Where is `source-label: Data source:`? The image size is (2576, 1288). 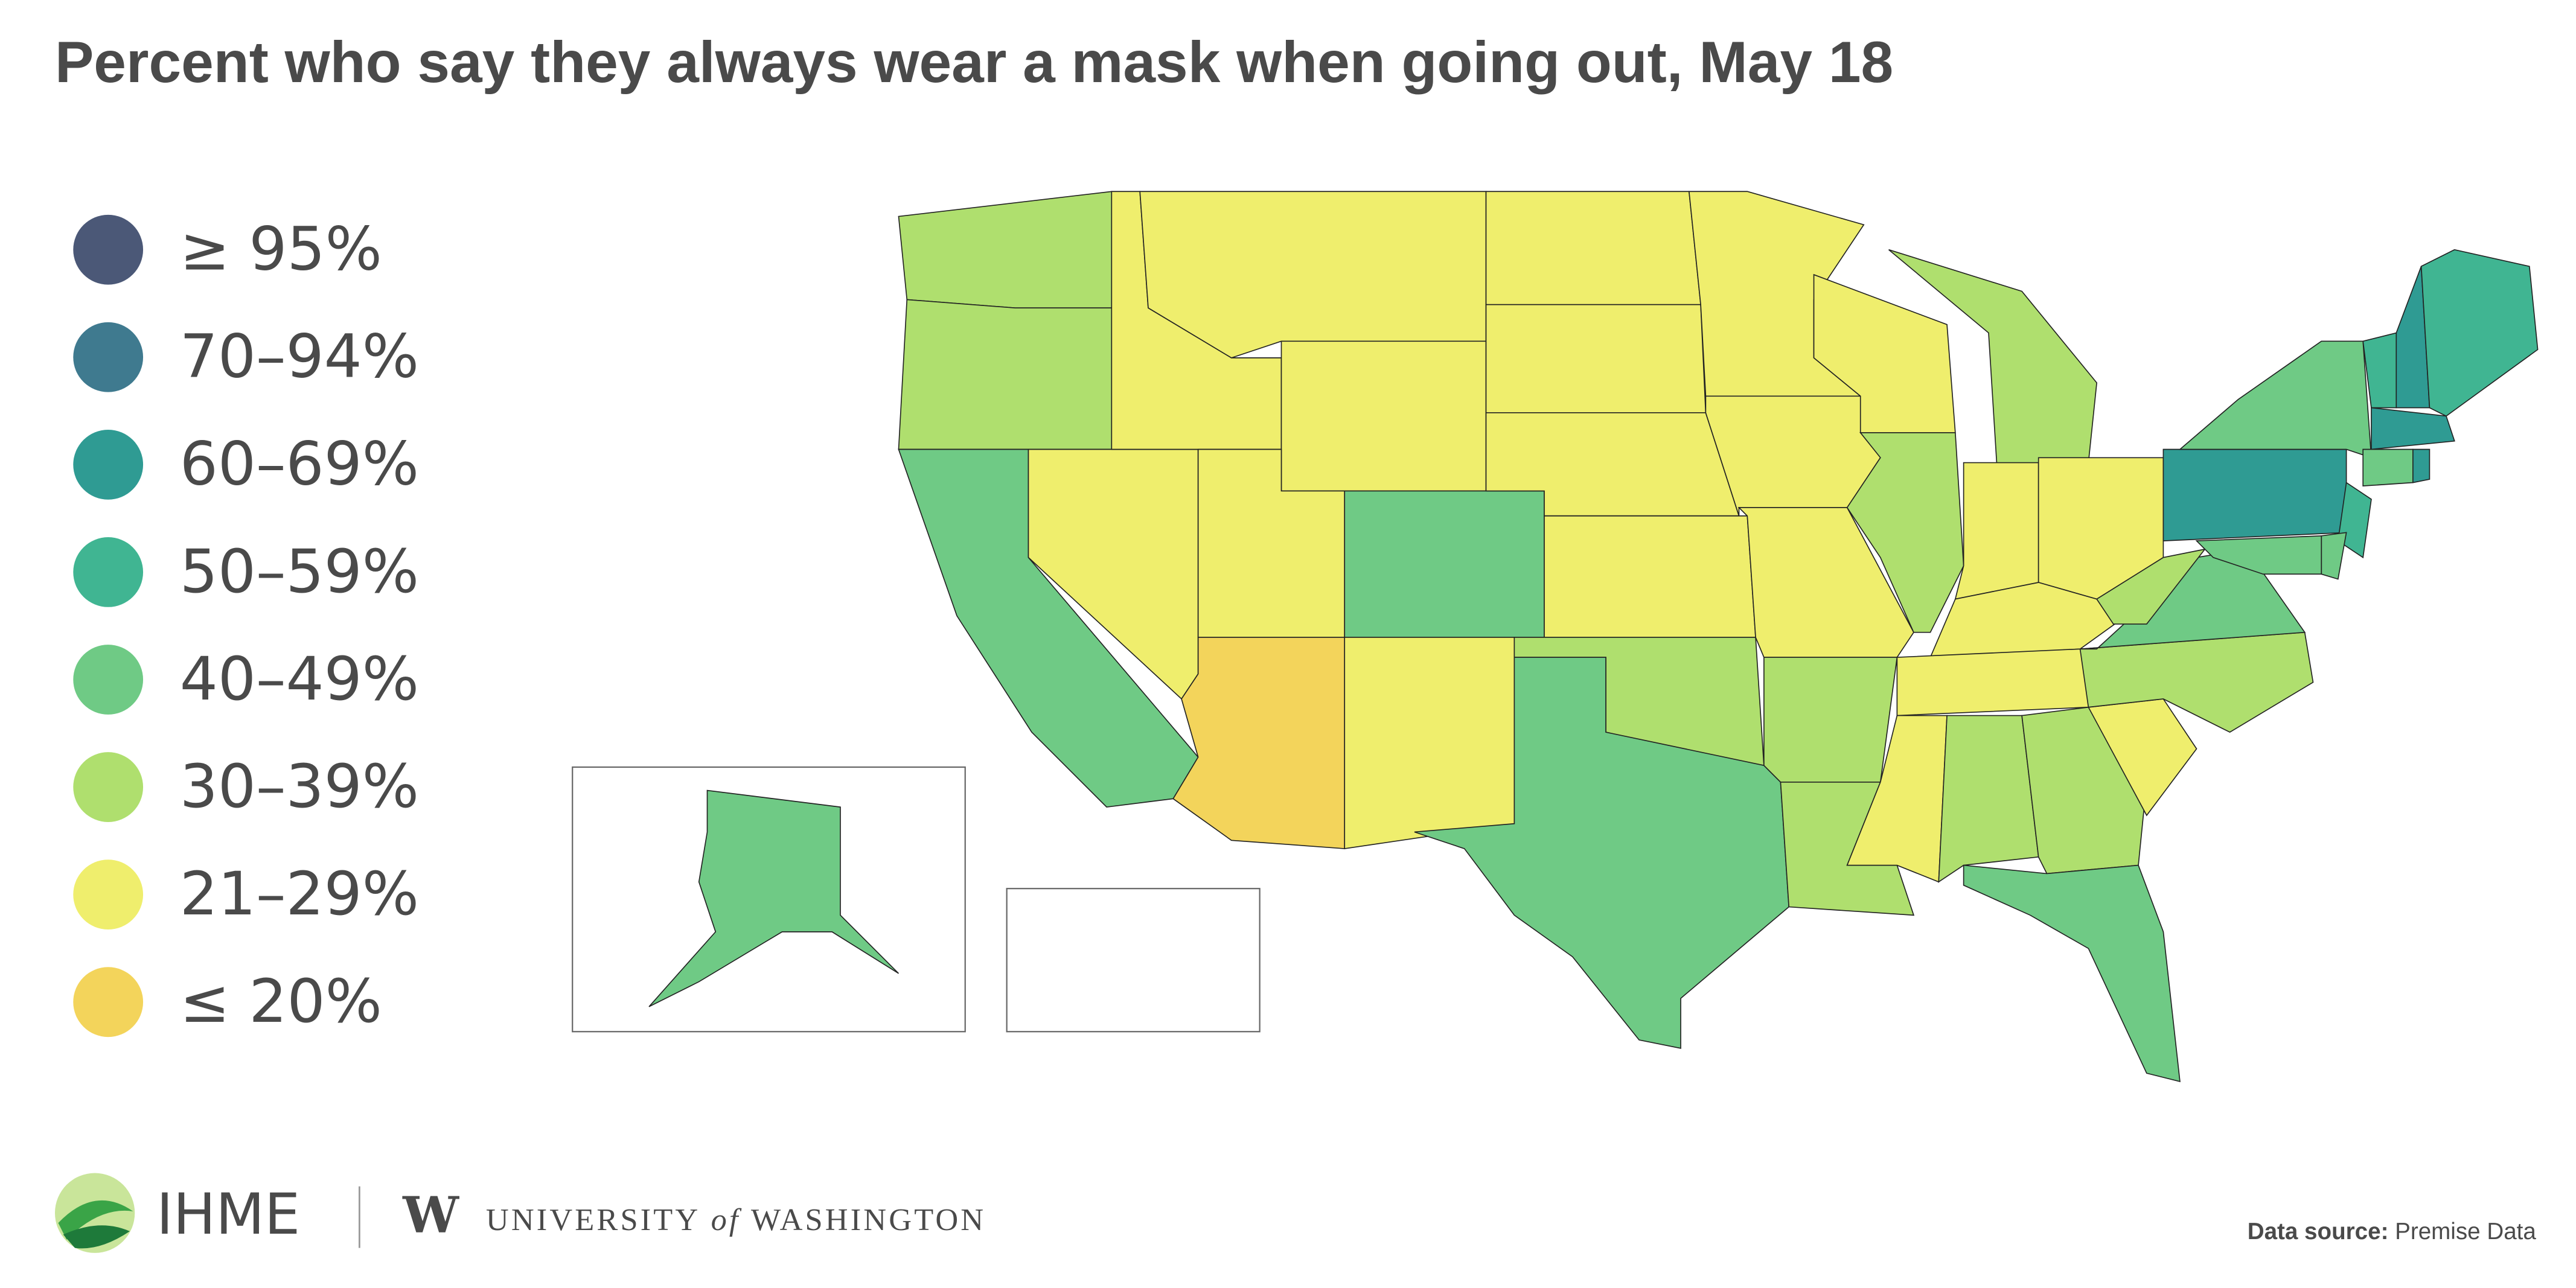 source-label: Data source: is located at coordinates (2318, 1232).